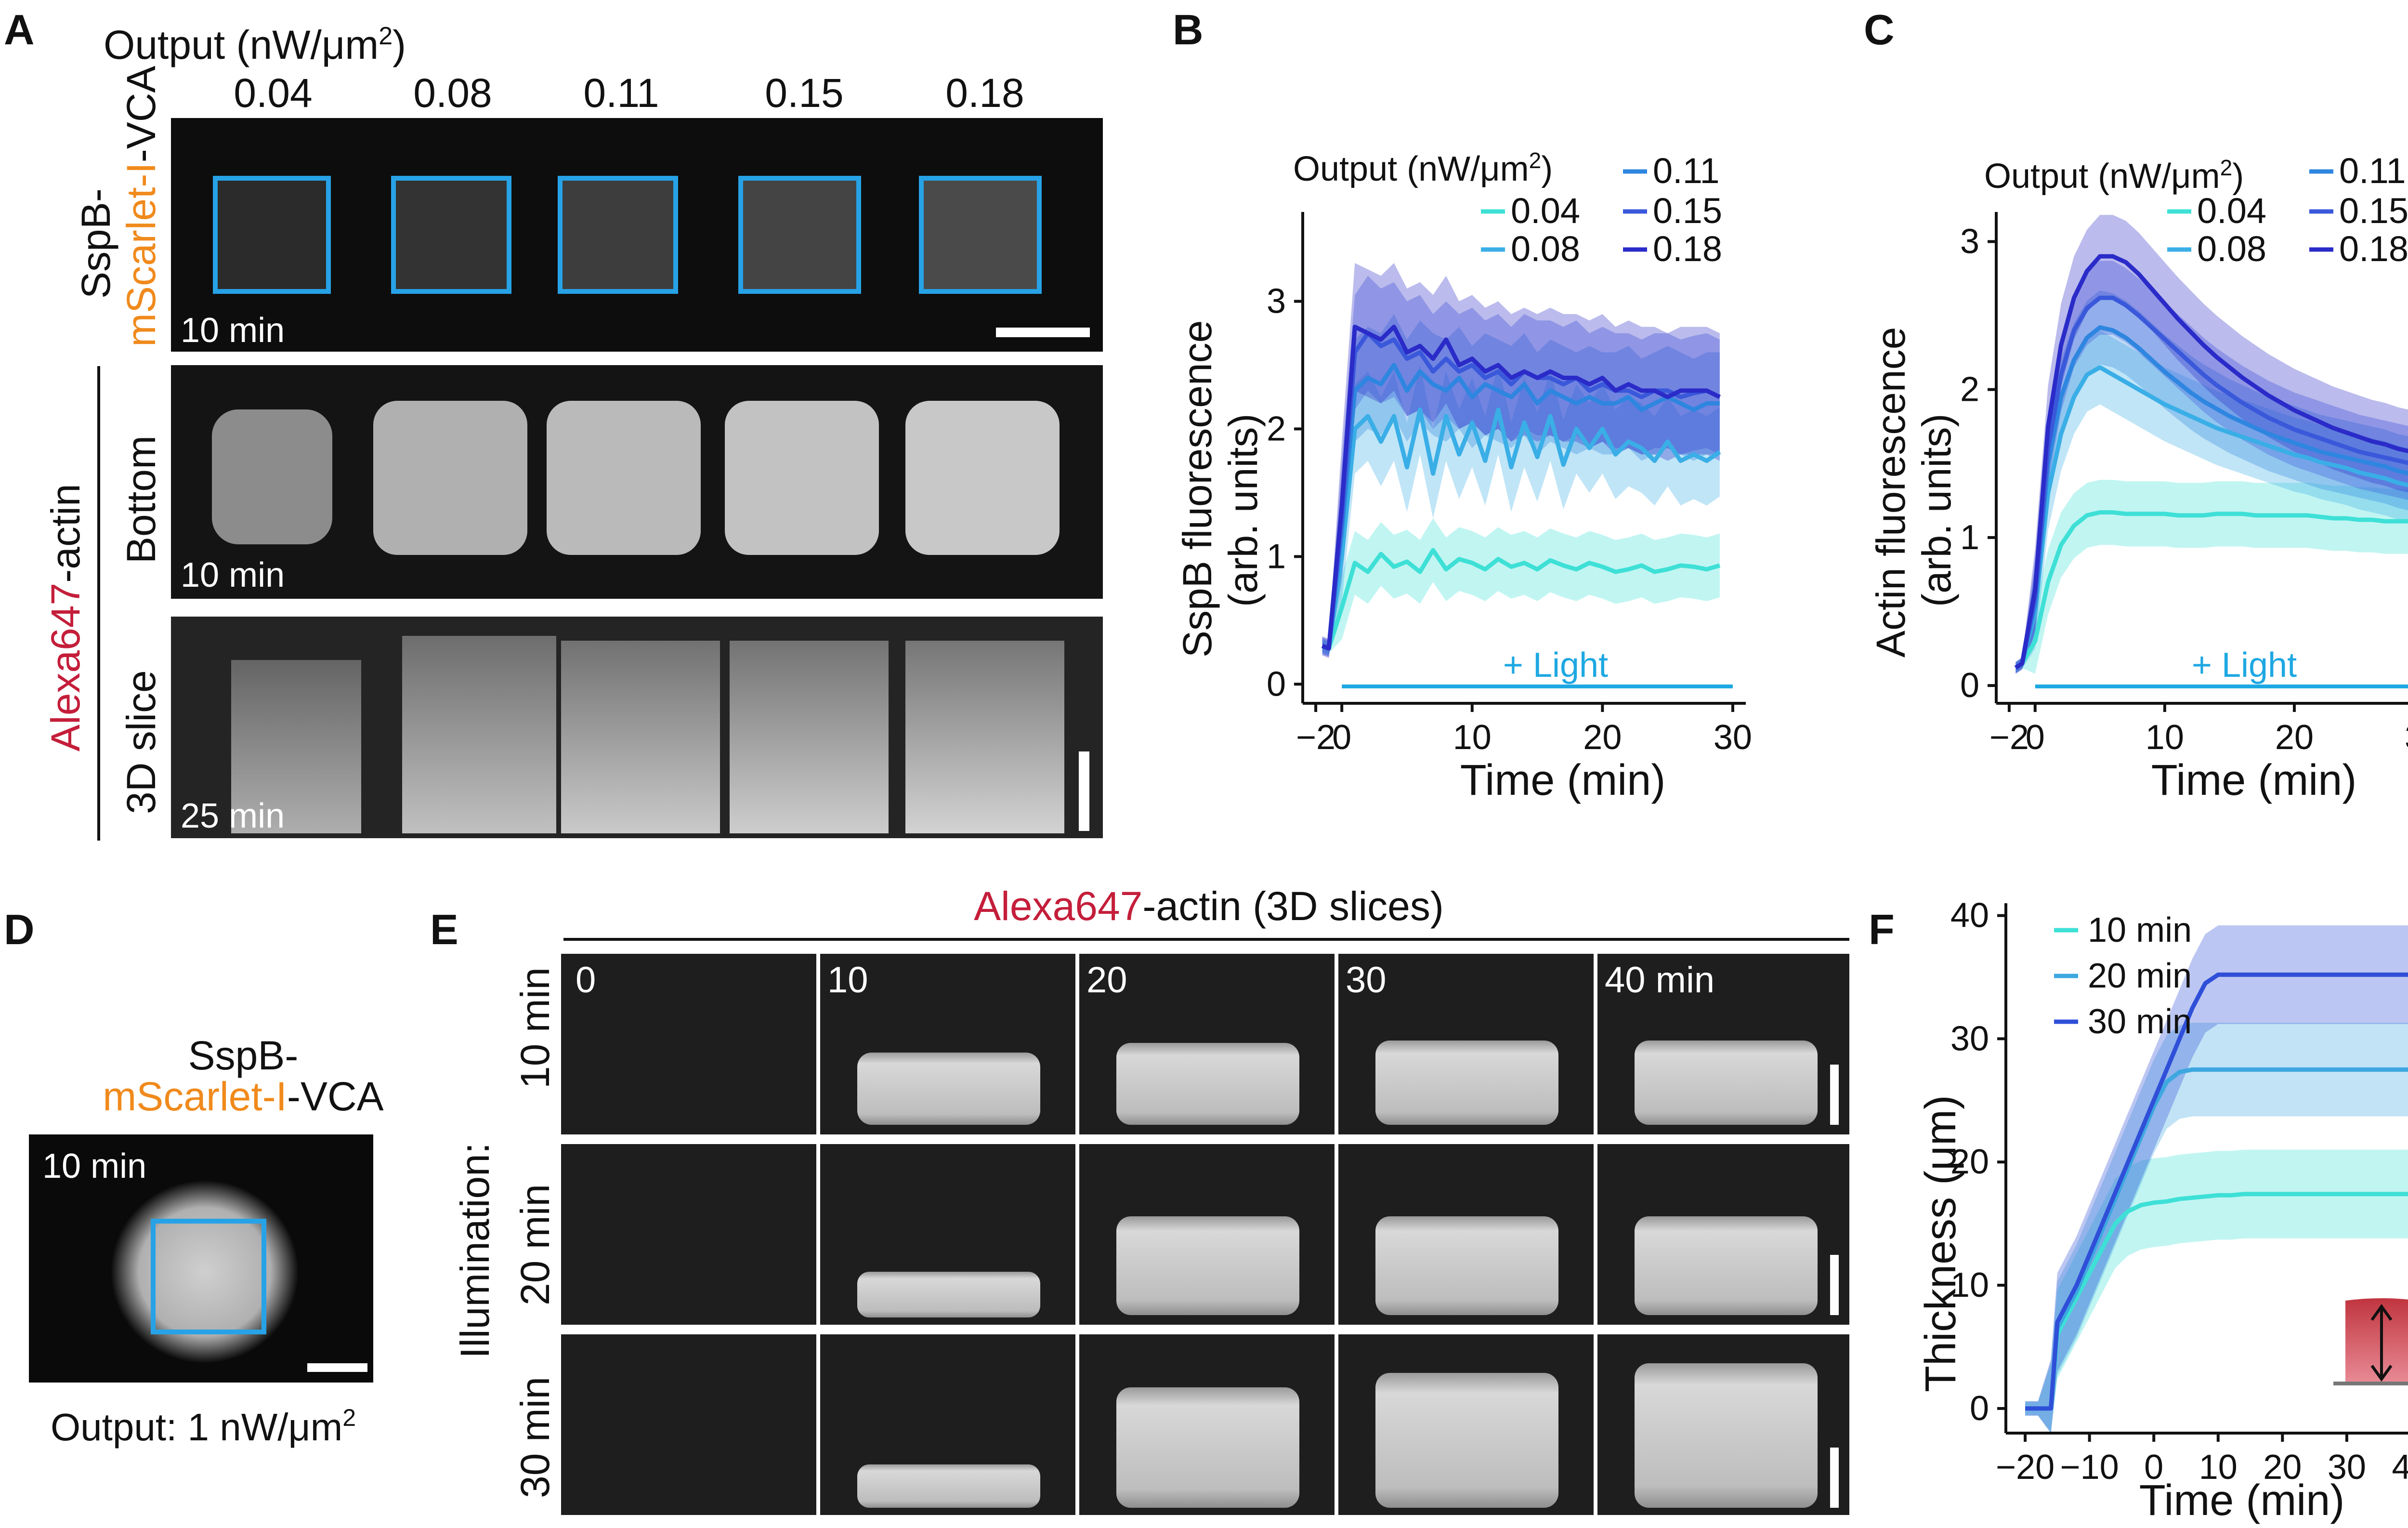 The width and height of the screenshot is (2408, 1528). I want to click on output-value: 0.15, so click(804, 93).